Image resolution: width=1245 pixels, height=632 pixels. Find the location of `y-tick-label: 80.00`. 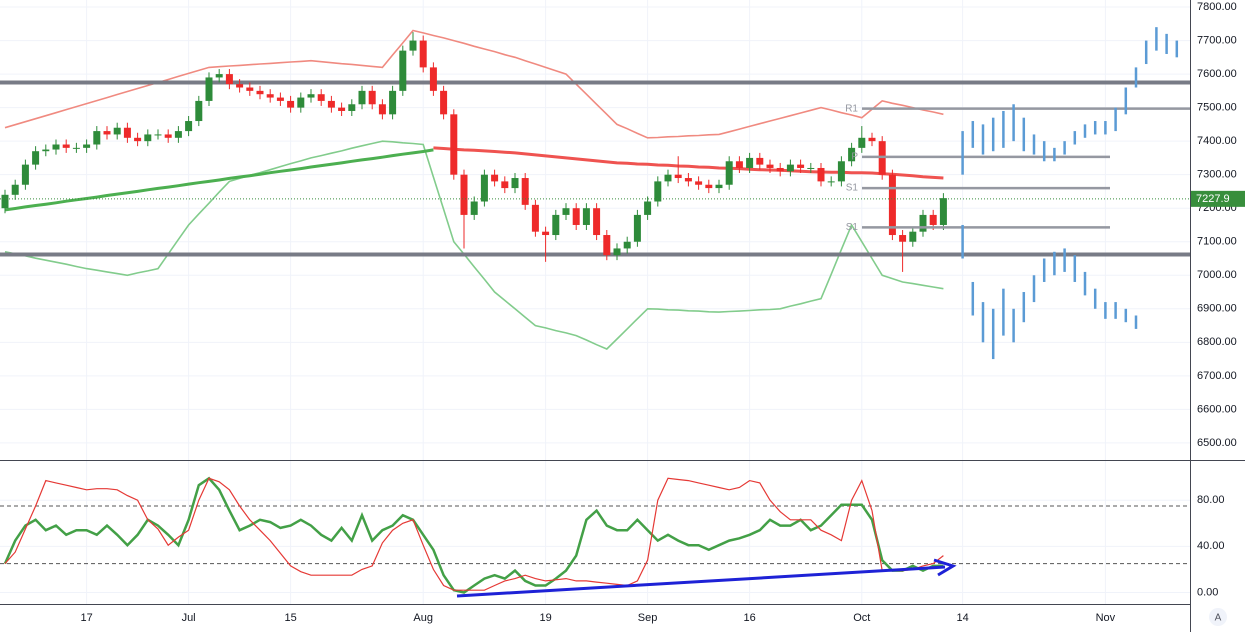

y-tick-label: 80.00 is located at coordinates (1211, 500).